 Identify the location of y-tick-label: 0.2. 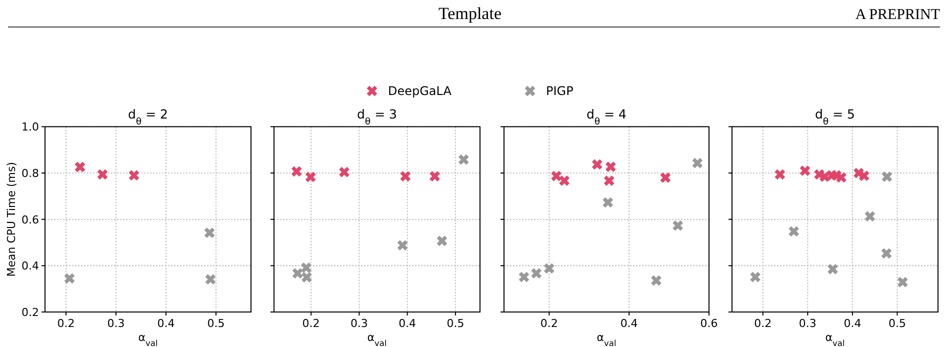
(30, 312).